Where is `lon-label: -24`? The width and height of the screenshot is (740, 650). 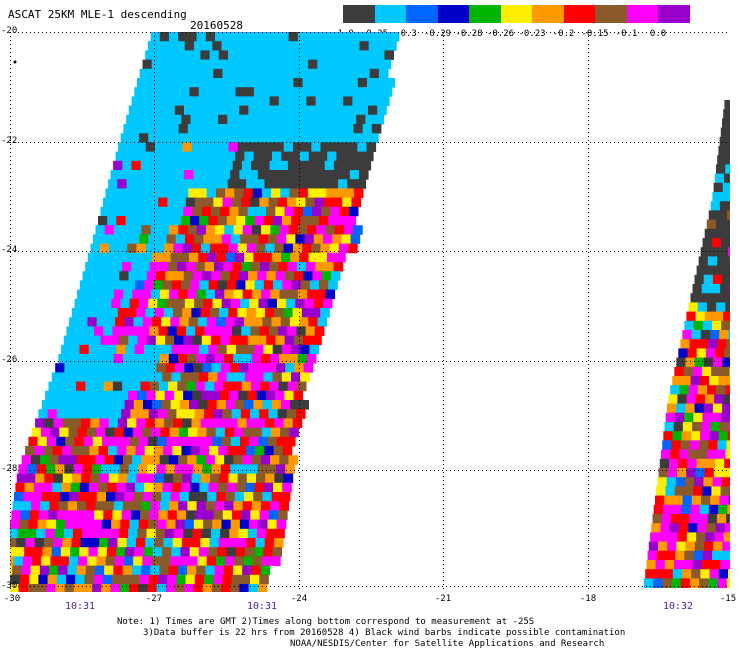 lon-label: -24 is located at coordinates (299, 599).